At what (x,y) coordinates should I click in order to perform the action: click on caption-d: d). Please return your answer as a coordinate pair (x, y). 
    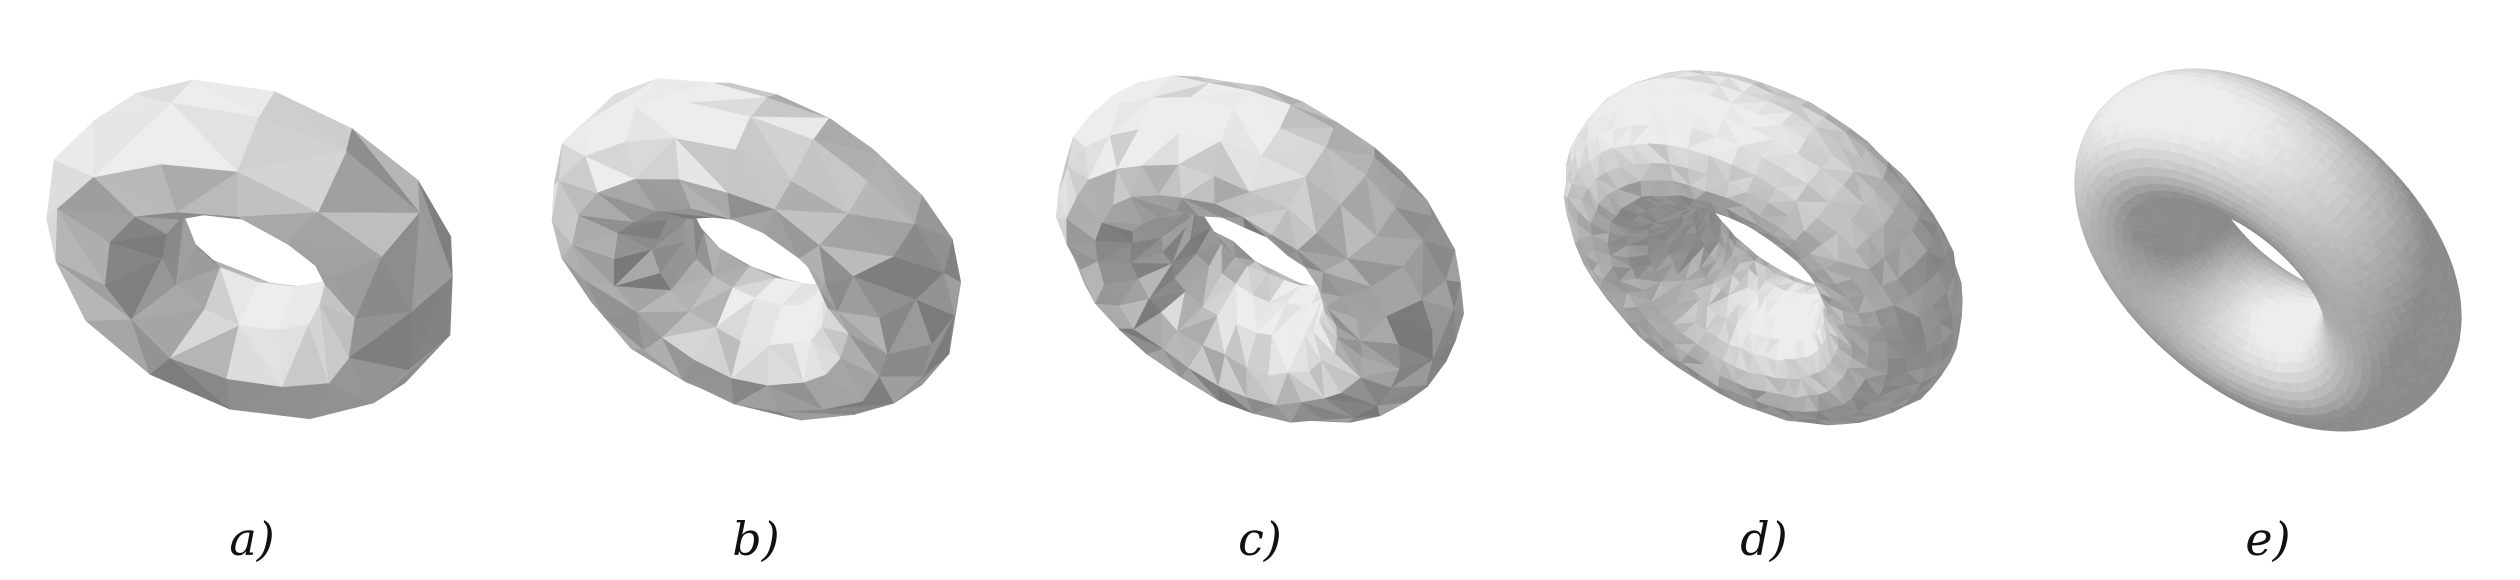
    Looking at the image, I should click on (1764, 539).